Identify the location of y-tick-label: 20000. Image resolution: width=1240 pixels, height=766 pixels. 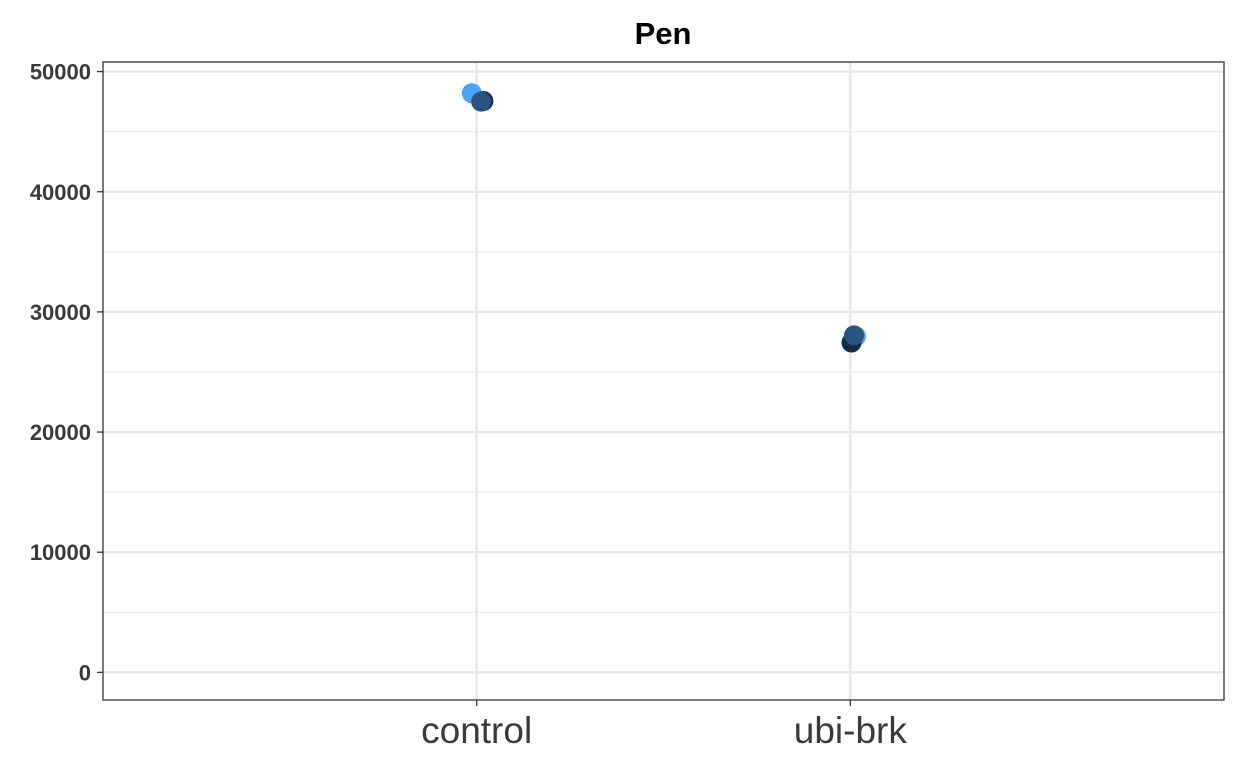
(60, 432).